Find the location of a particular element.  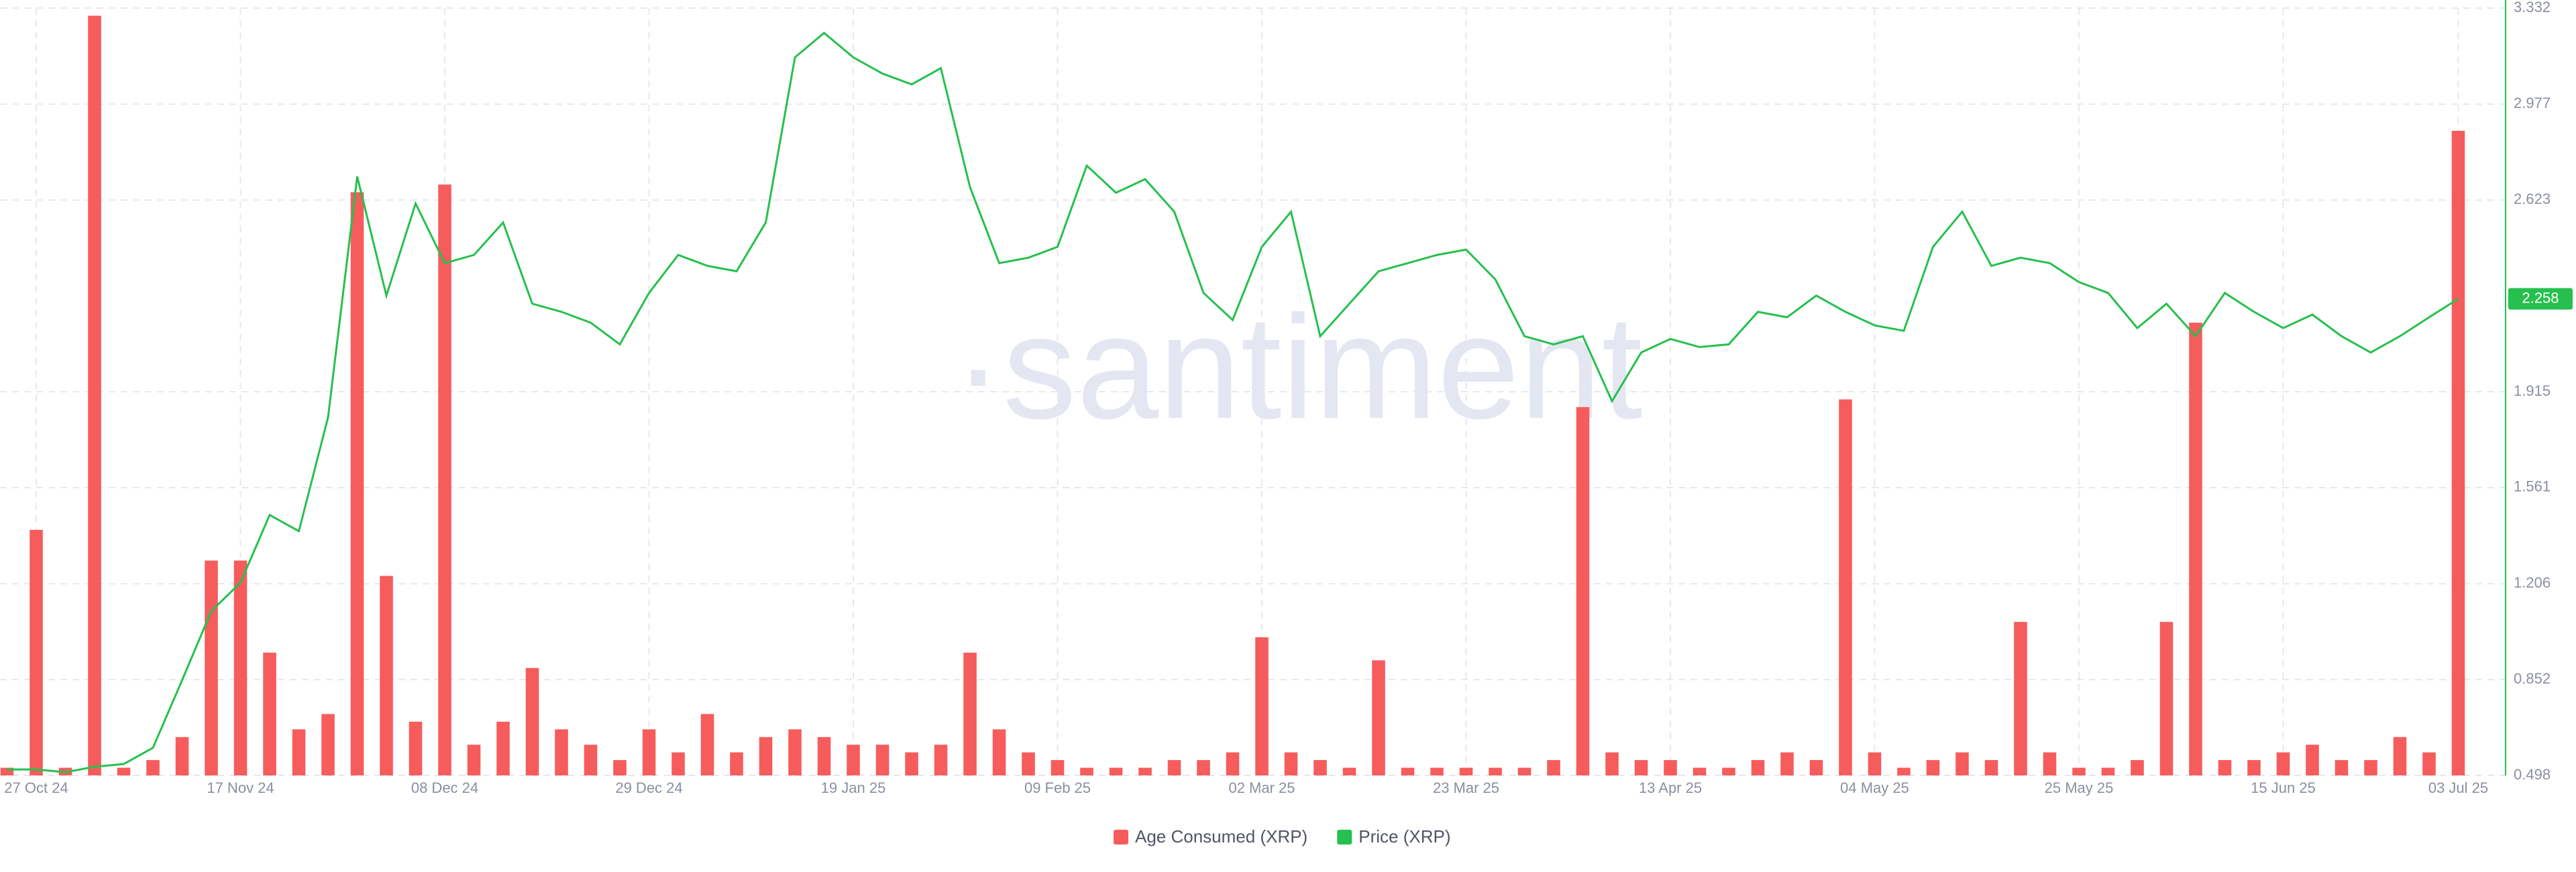

x-tick-label: 03 Jul 25 is located at coordinates (2458, 788).